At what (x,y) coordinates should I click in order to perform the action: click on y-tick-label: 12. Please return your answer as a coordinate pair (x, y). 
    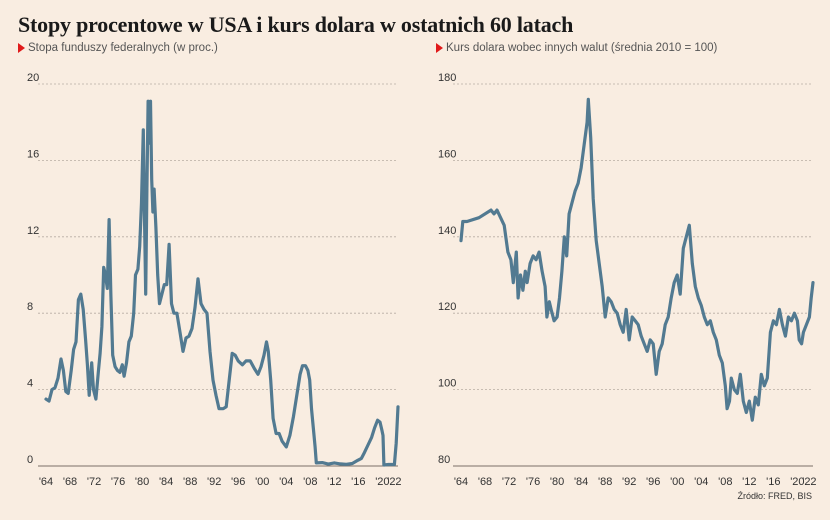
    Looking at the image, I should click on (33, 231).